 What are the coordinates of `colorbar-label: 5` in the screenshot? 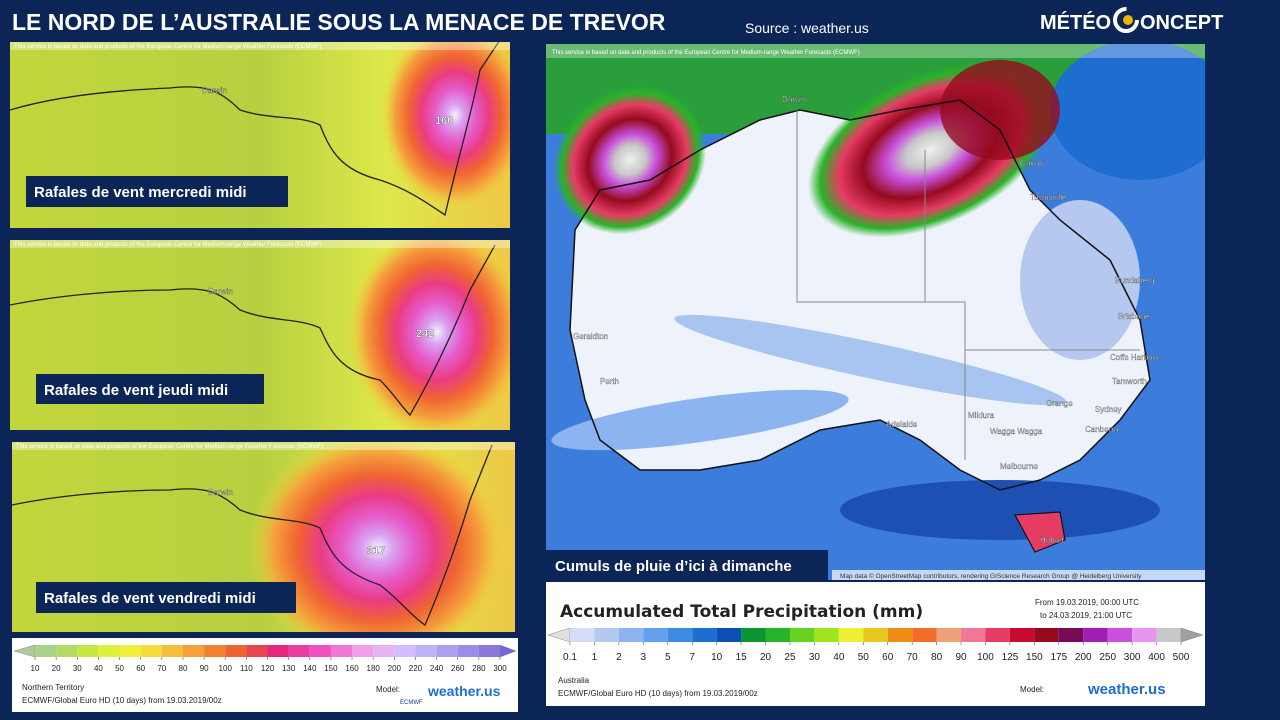 It's located at (668, 657).